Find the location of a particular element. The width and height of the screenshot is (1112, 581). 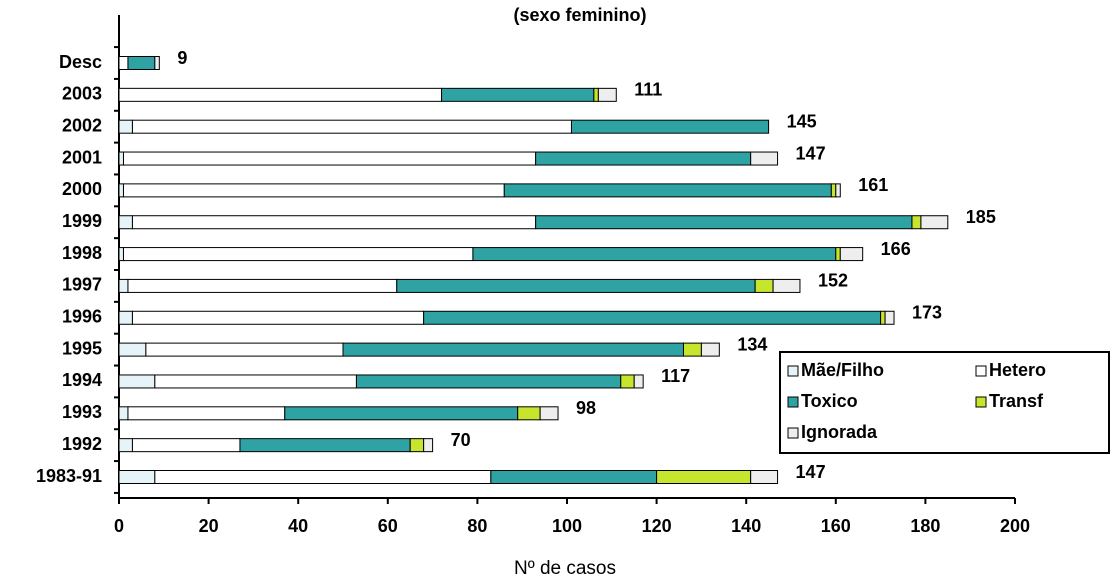

total-label: 70 is located at coordinates (461, 440).